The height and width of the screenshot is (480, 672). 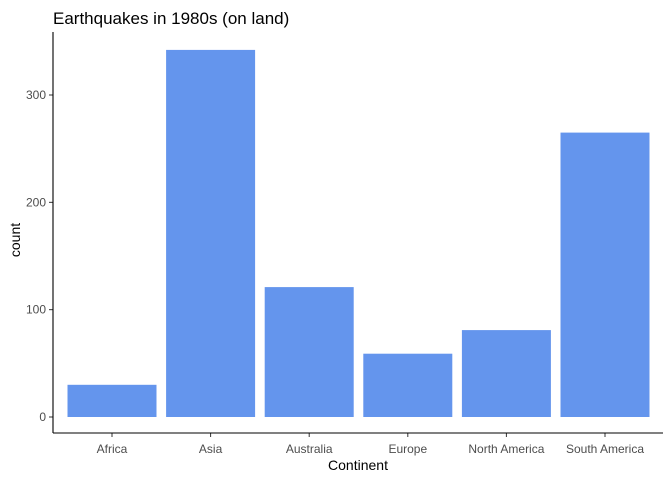 What do you see at coordinates (211, 449) in the screenshot?
I see `x-tick-label: Asia` at bounding box center [211, 449].